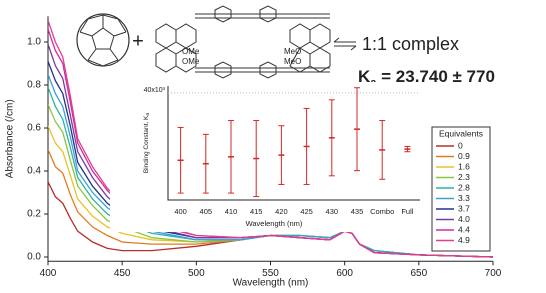  What do you see at coordinates (34, 85) in the screenshot?
I see `y-tick-label: 0.8` at bounding box center [34, 85].